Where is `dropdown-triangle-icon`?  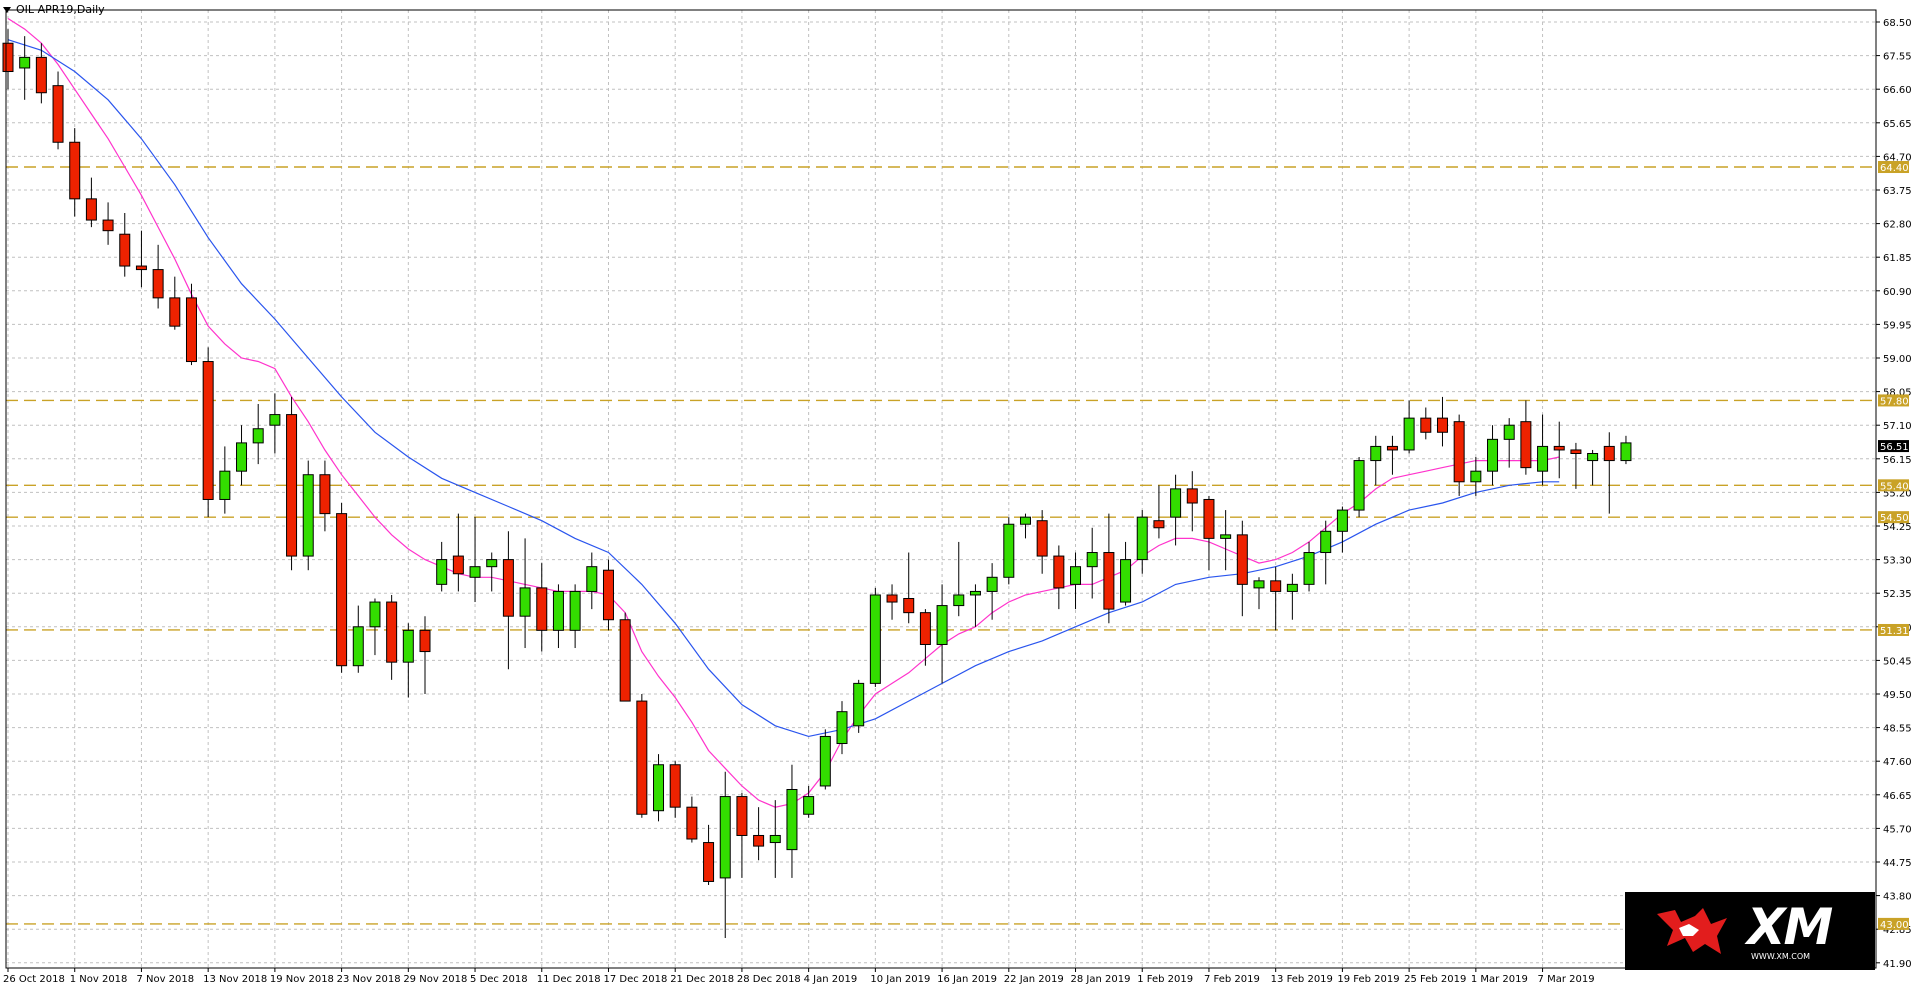
dropdown-triangle-icon is located at coordinates (7, 10).